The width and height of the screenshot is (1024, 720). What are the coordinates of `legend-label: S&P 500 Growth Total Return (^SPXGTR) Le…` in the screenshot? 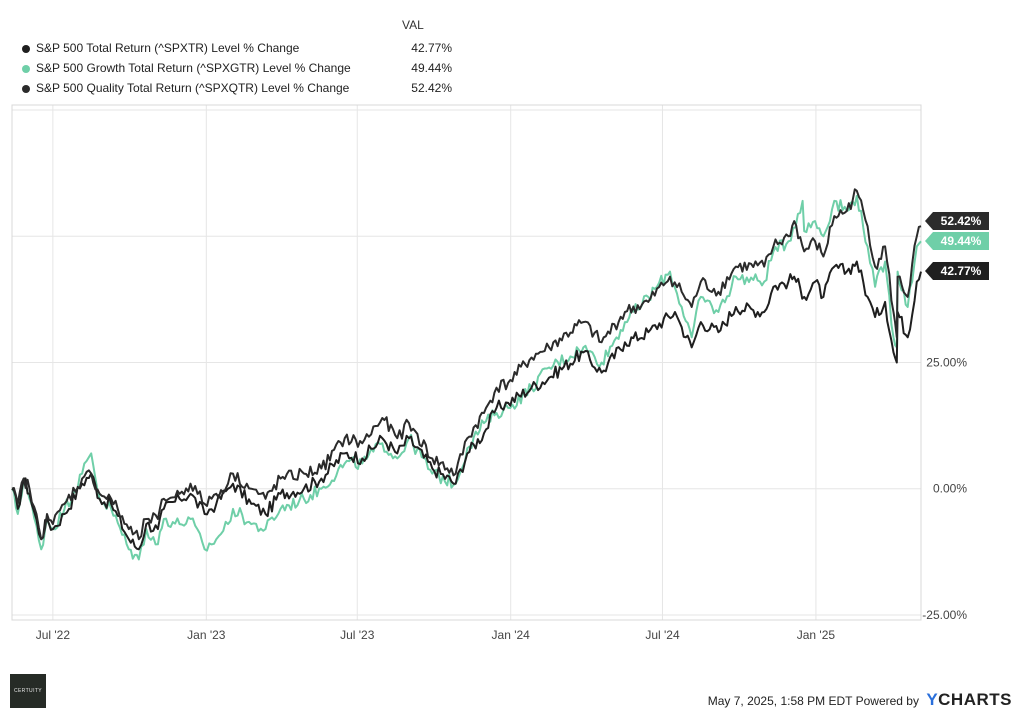 It's located at (193, 68).